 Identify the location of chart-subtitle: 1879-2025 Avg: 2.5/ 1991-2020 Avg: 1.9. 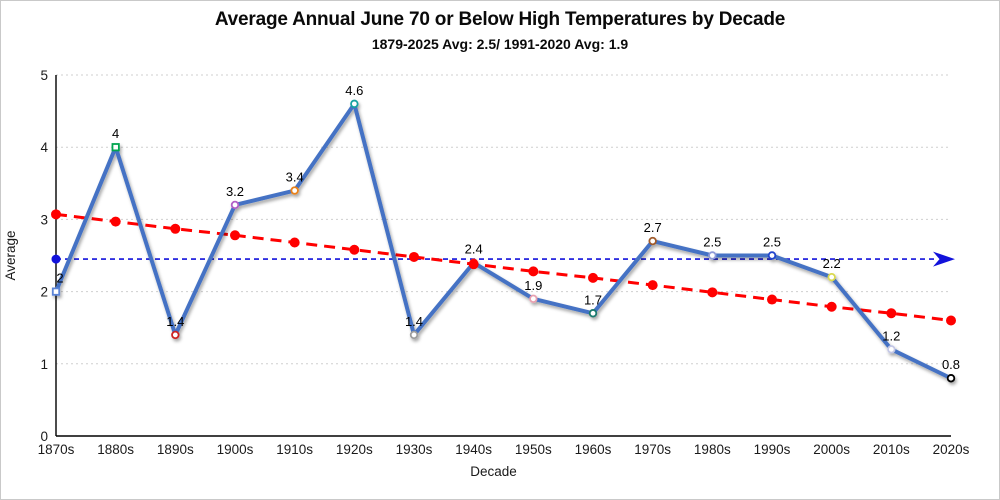
(500, 44).